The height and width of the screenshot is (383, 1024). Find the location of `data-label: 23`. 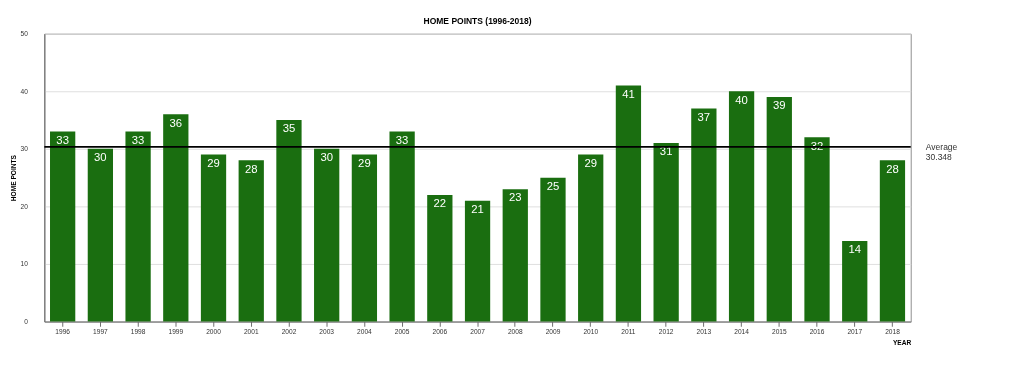

data-label: 23 is located at coordinates (515, 197).